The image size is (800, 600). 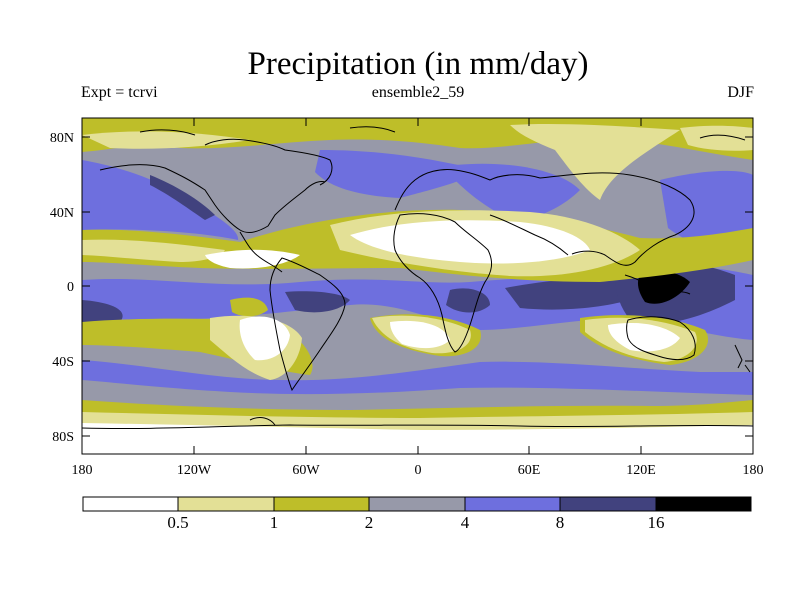 I want to click on lat-label-80n: 80N, so click(x=62, y=138).